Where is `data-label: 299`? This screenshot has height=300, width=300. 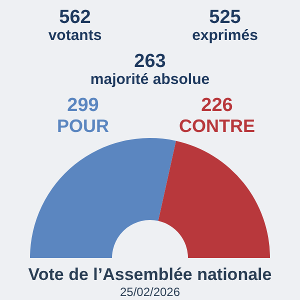
data-label: 299 is located at coordinates (83, 105).